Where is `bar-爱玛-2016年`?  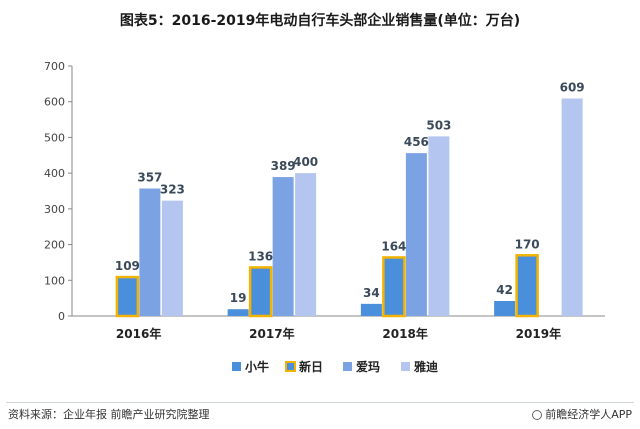 bar-爱玛-2016年 is located at coordinates (150, 252).